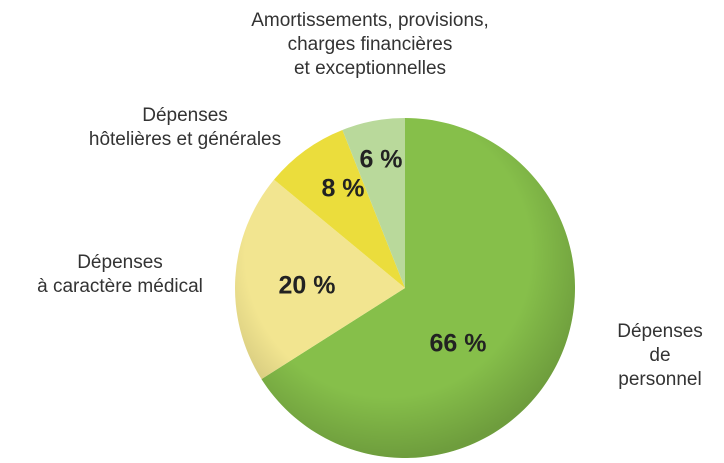 The width and height of the screenshot is (724, 463). What do you see at coordinates (458, 344) in the screenshot?
I see `value-label: 66 %` at bounding box center [458, 344].